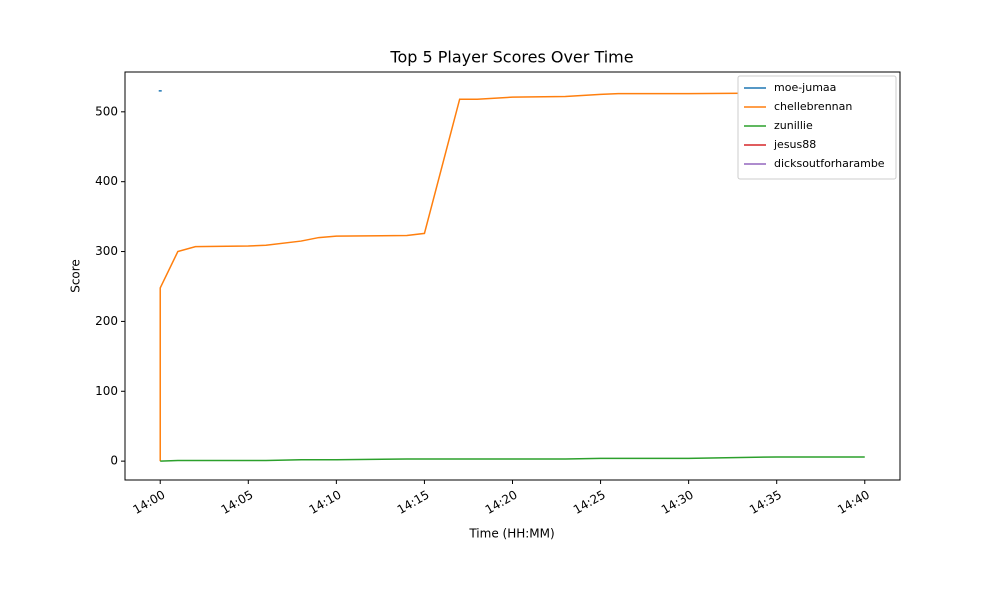  I want to click on legend-label: jesus88, so click(794, 144).